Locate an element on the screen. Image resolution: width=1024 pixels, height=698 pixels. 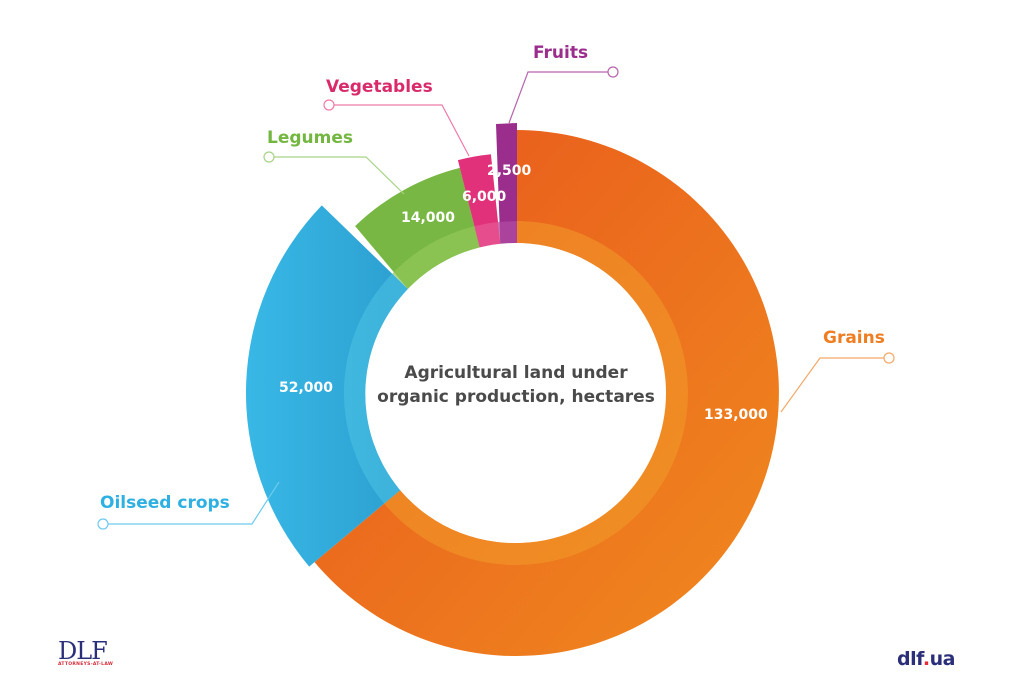
value-legumes: 14,000 is located at coordinates (428, 218).